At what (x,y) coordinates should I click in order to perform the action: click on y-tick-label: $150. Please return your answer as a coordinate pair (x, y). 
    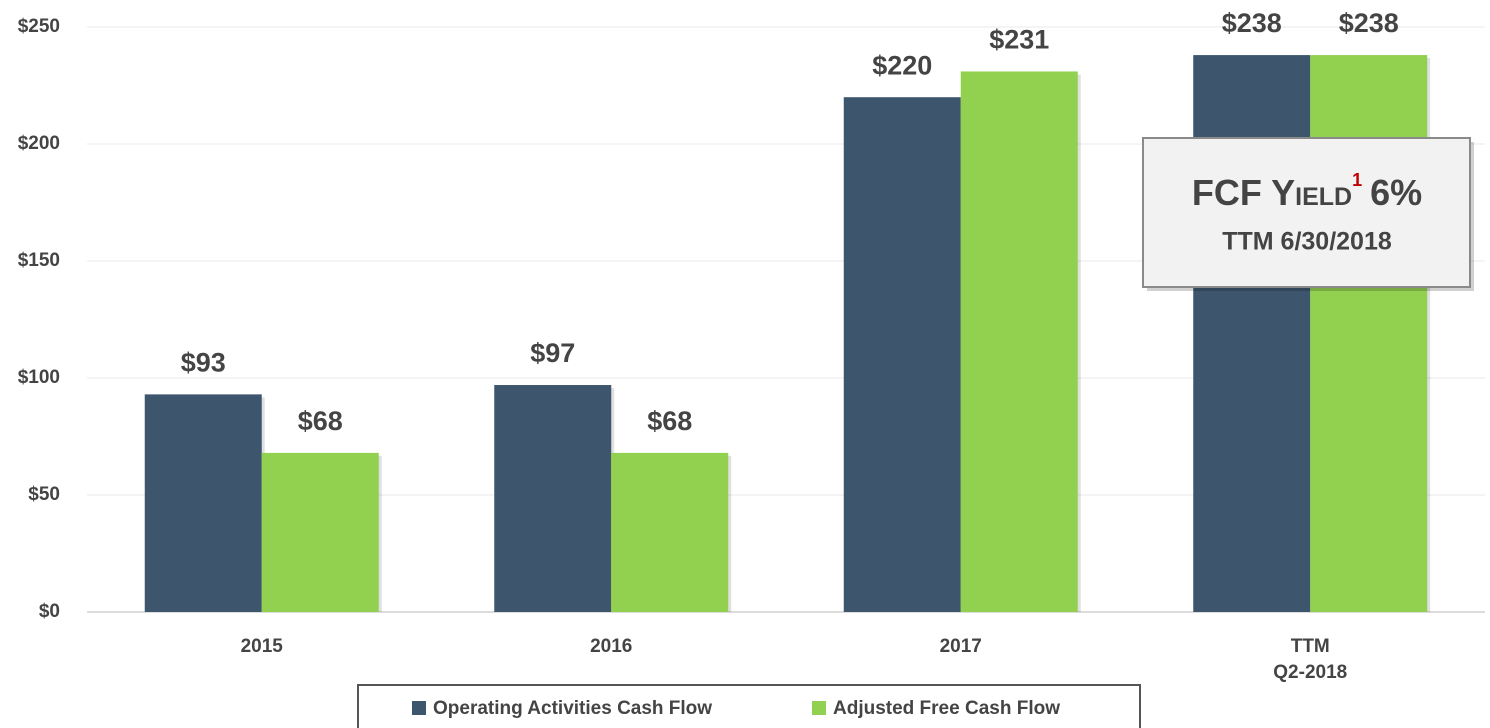
    Looking at the image, I should click on (39, 260).